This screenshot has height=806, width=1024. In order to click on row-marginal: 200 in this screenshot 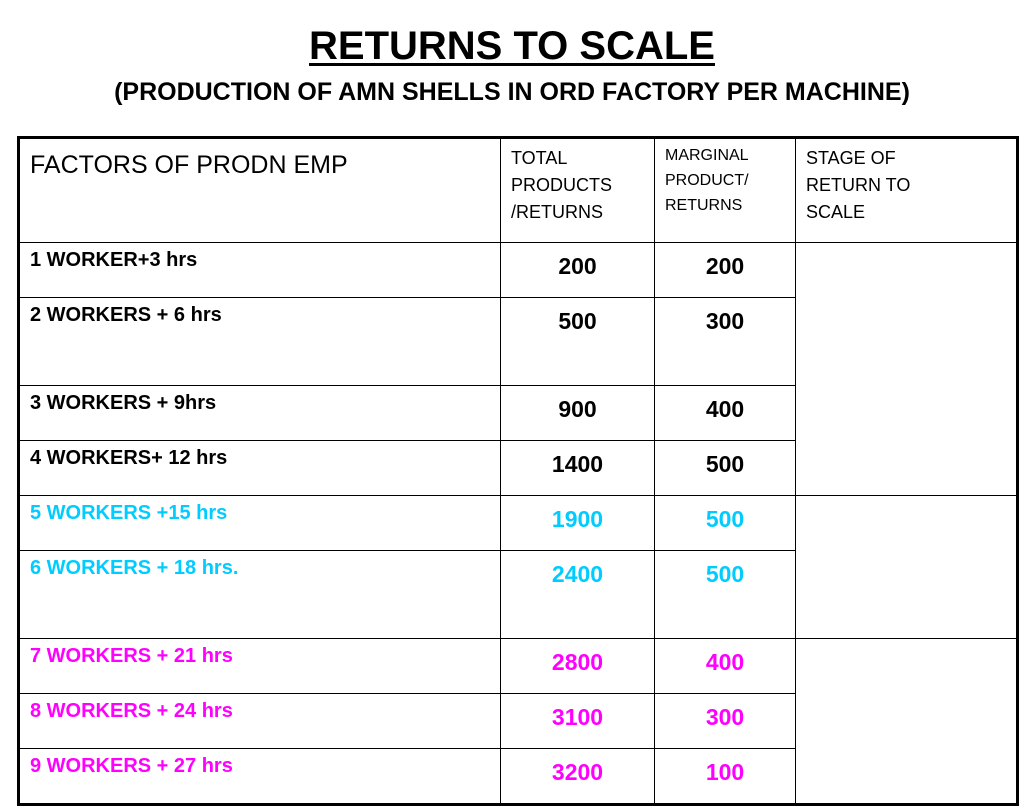, I will do `click(725, 270)`.